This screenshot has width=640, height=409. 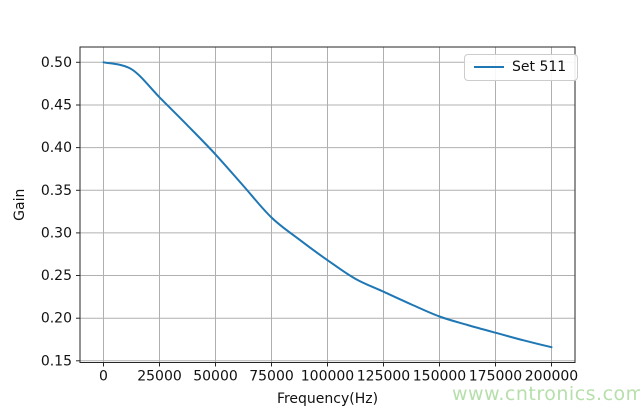 I want to click on x-tick-label: 25000, so click(x=159, y=377).